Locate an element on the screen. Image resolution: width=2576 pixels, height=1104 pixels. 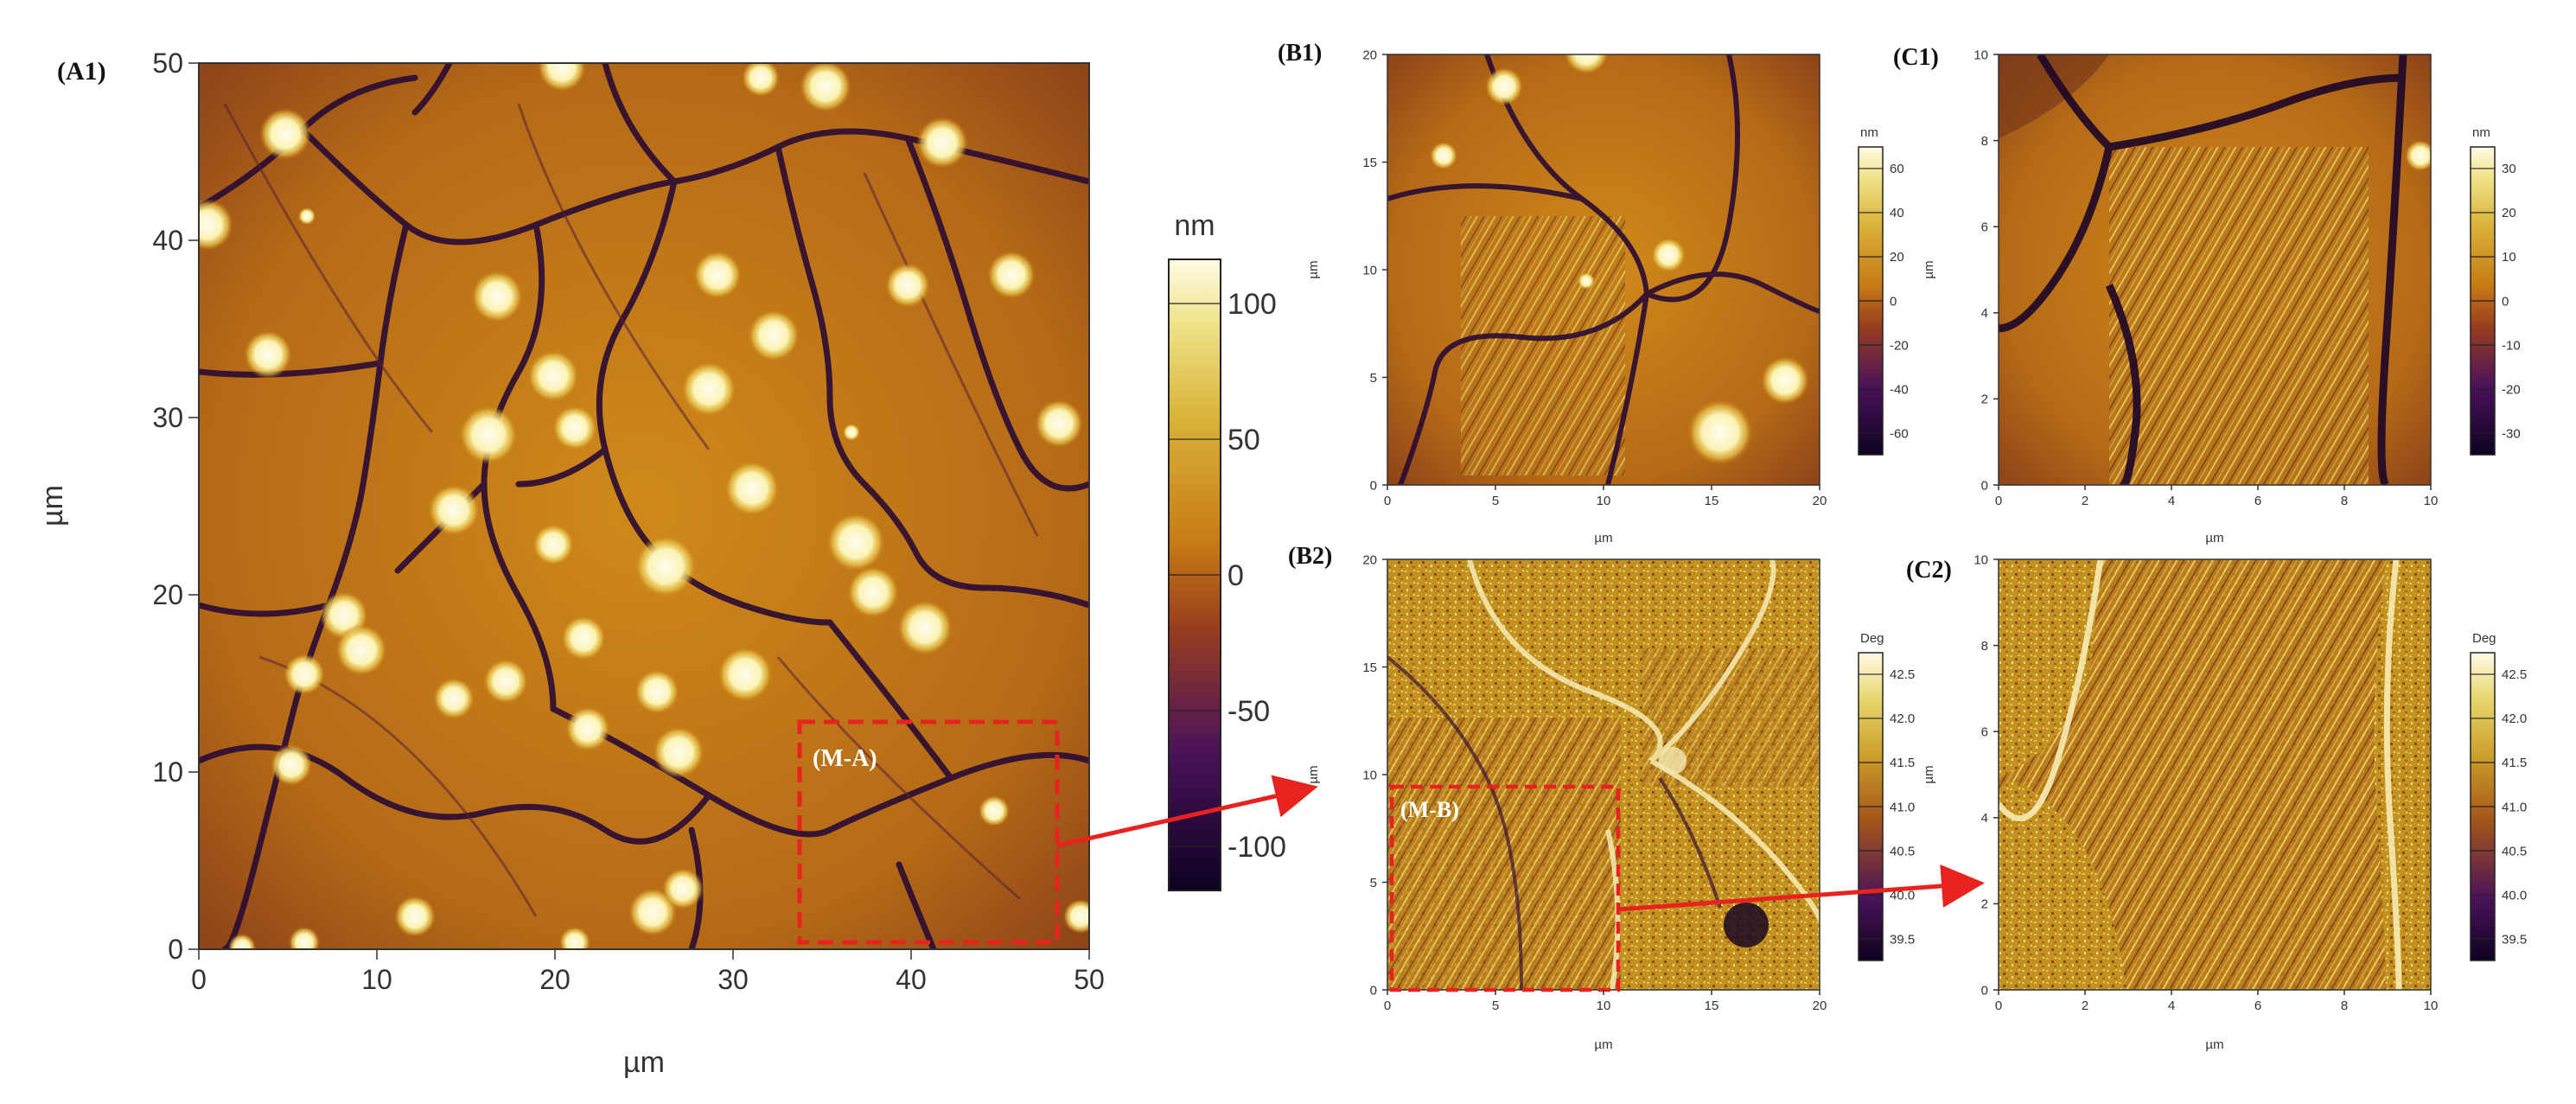
panel-c2-frame is located at coordinates (2215, 774).